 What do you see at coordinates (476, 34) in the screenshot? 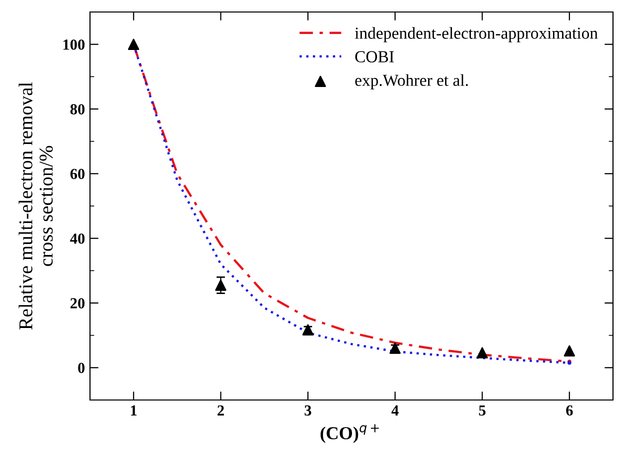
I see `legend-label: independent-electron-approximation` at bounding box center [476, 34].